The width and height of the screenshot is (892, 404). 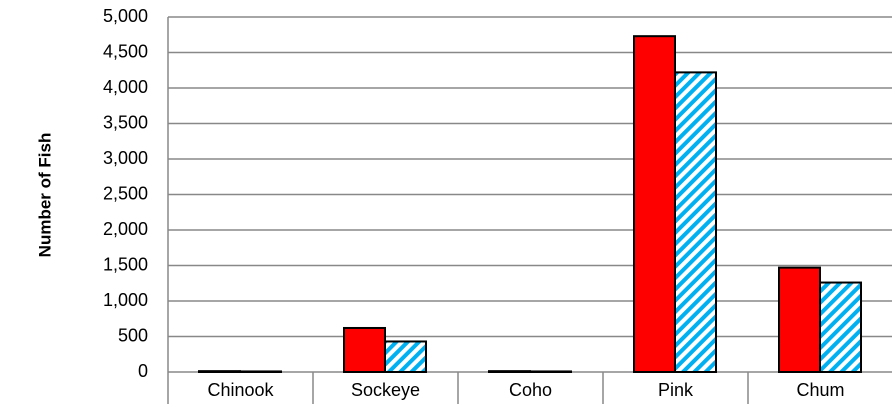 I want to click on y-tick-label: 5,000, so click(x=125, y=16).